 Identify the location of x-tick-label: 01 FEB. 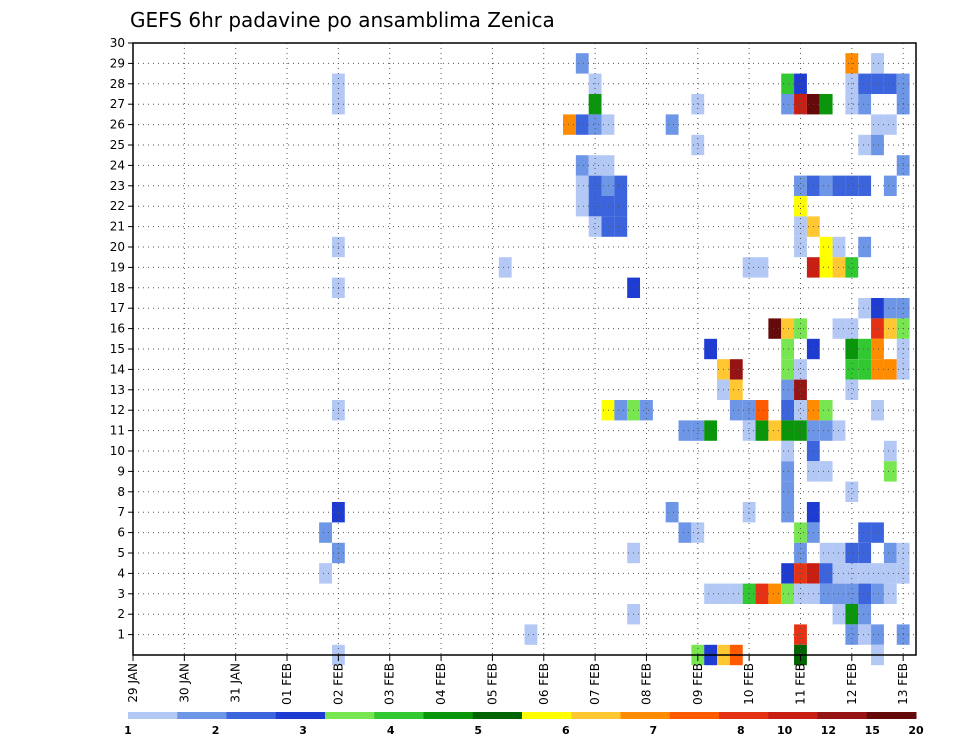
(287, 684).